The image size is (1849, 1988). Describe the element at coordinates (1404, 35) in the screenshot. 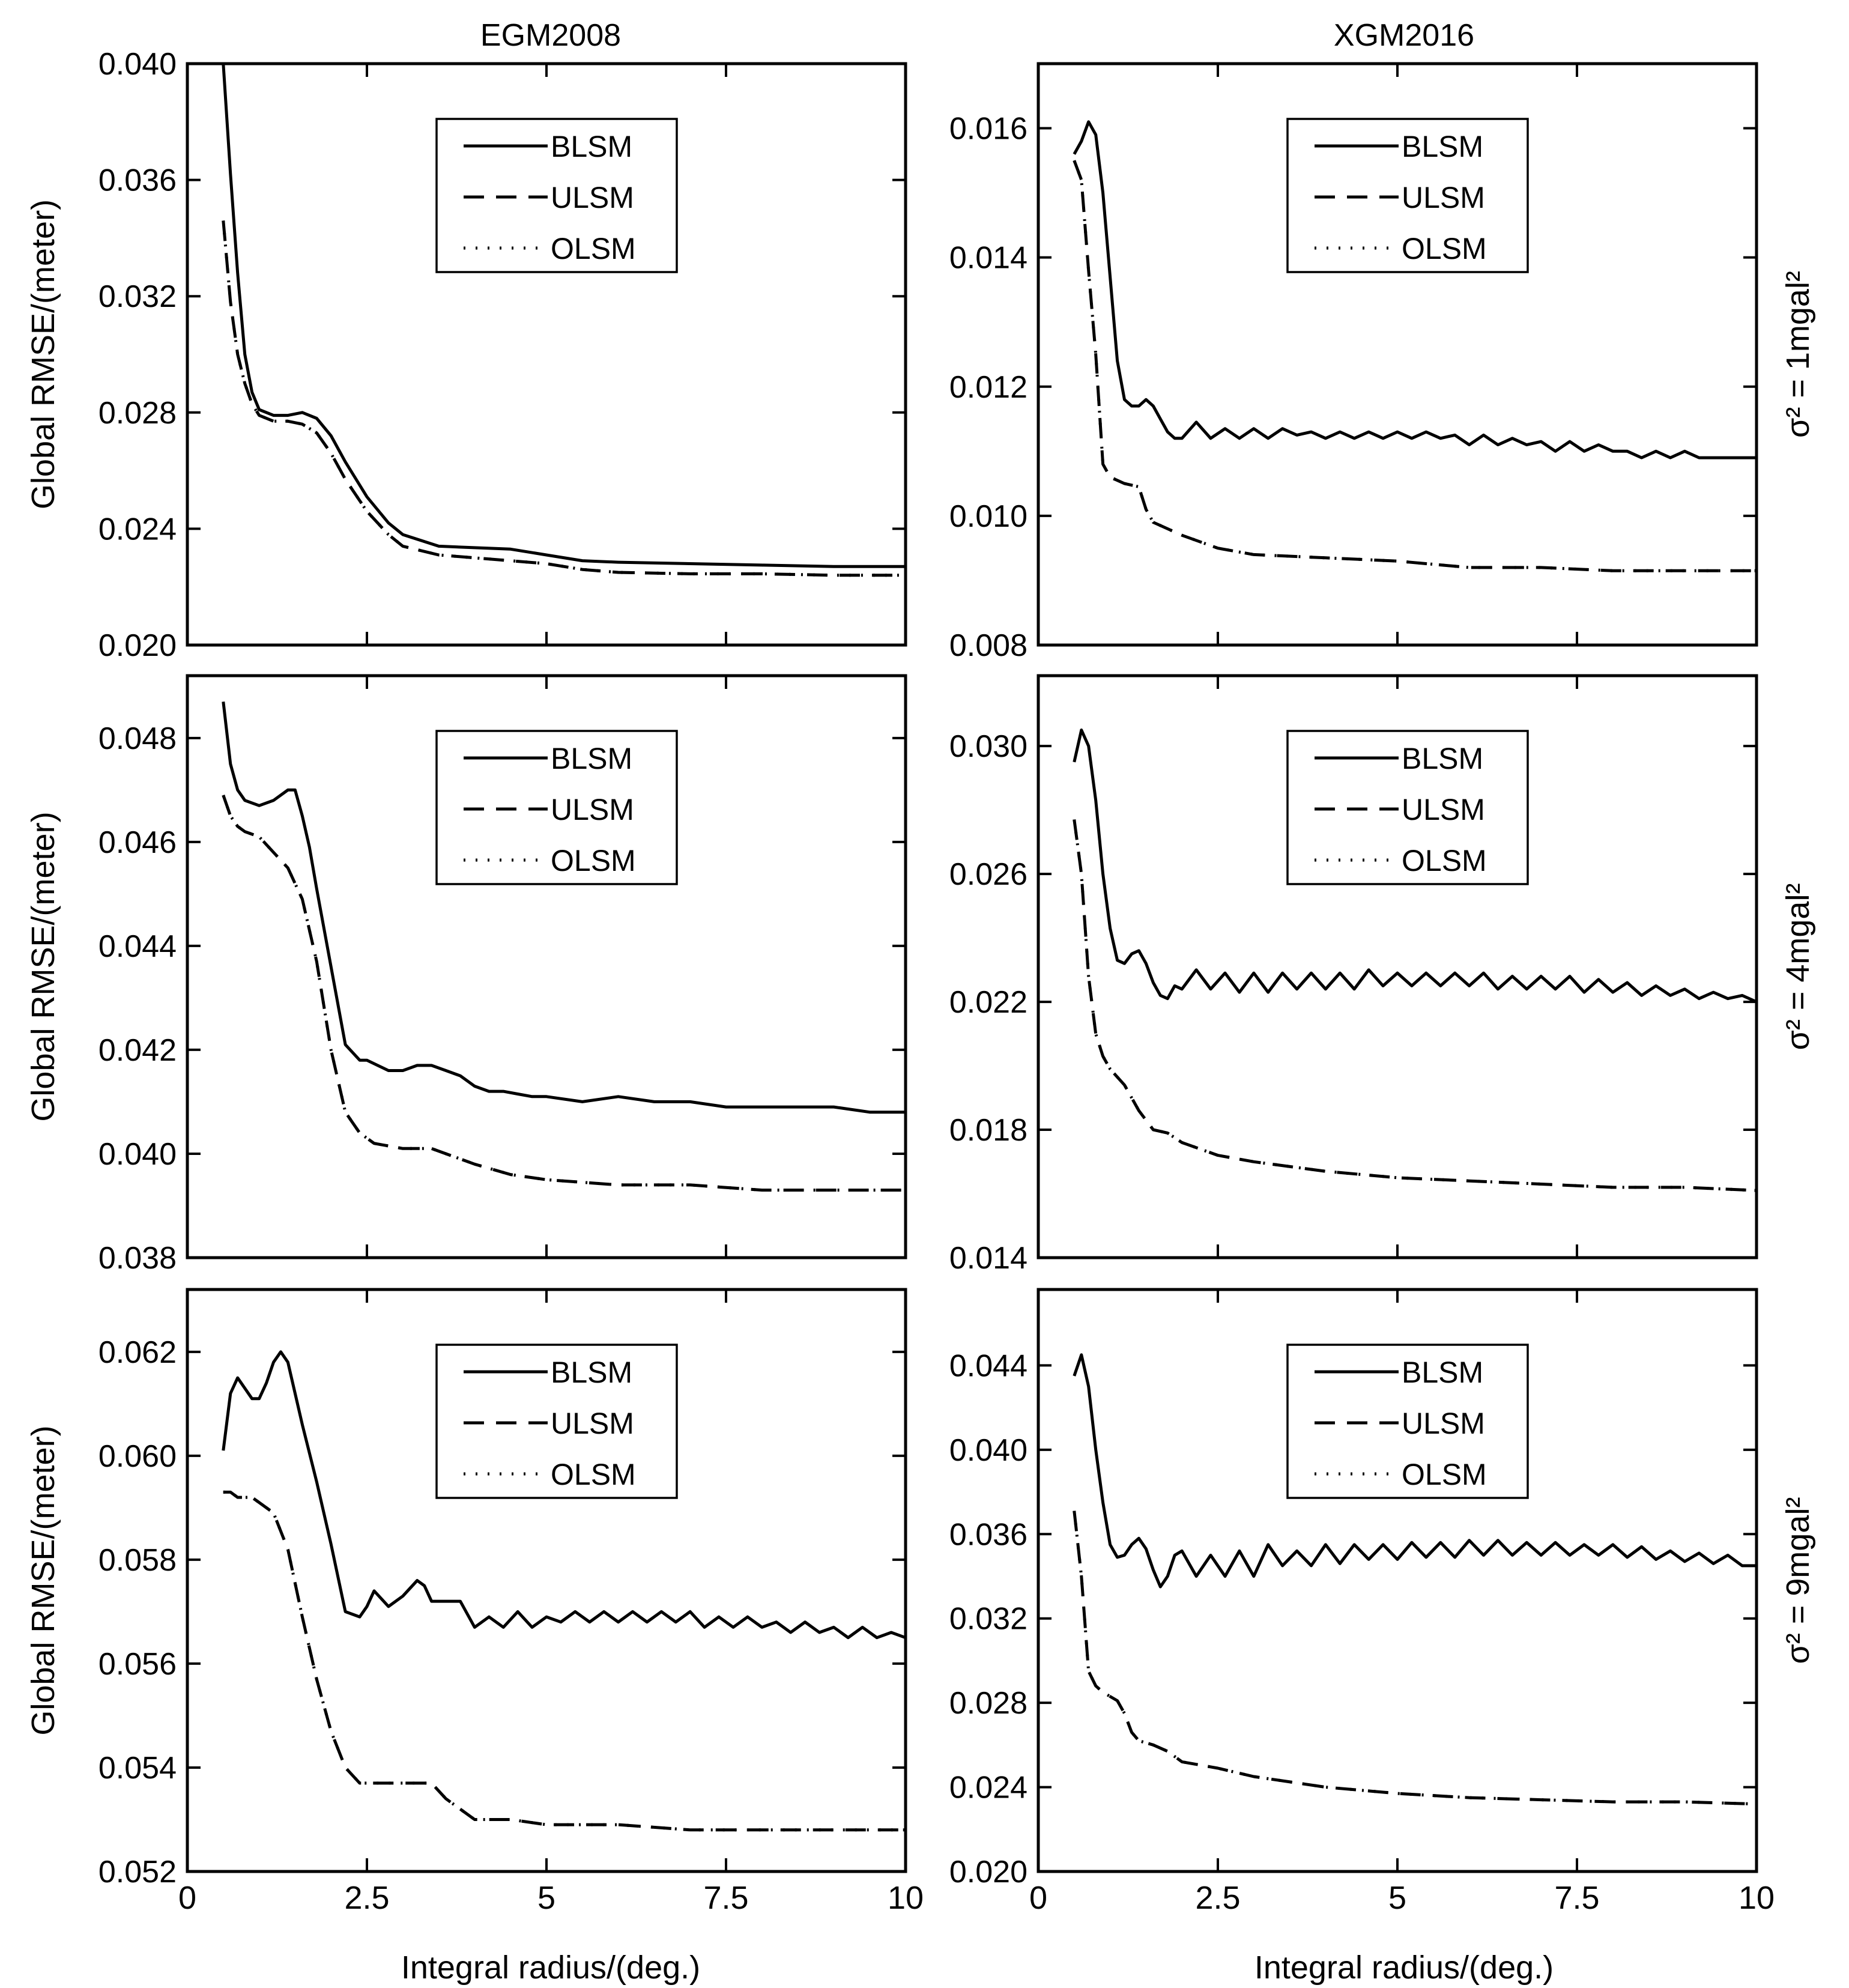

I see `column-title-xgm2016: XGM2016` at that location.